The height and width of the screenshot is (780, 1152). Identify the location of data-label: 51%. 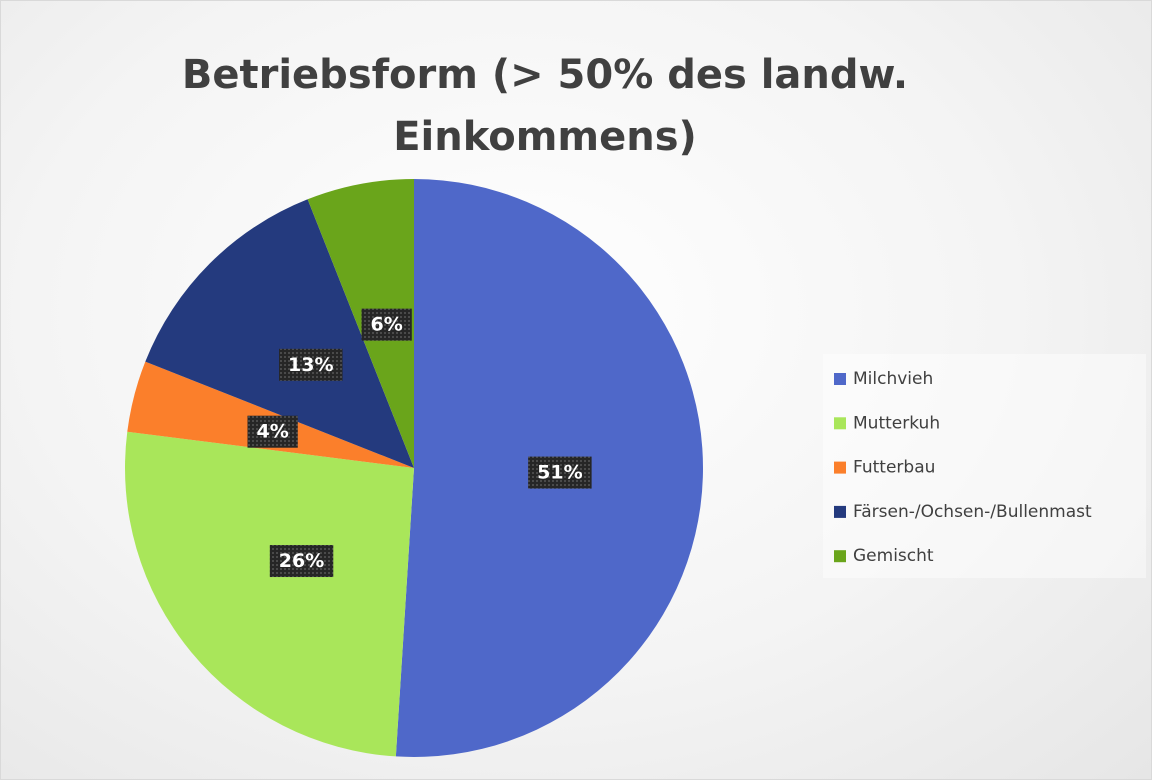
(559, 473).